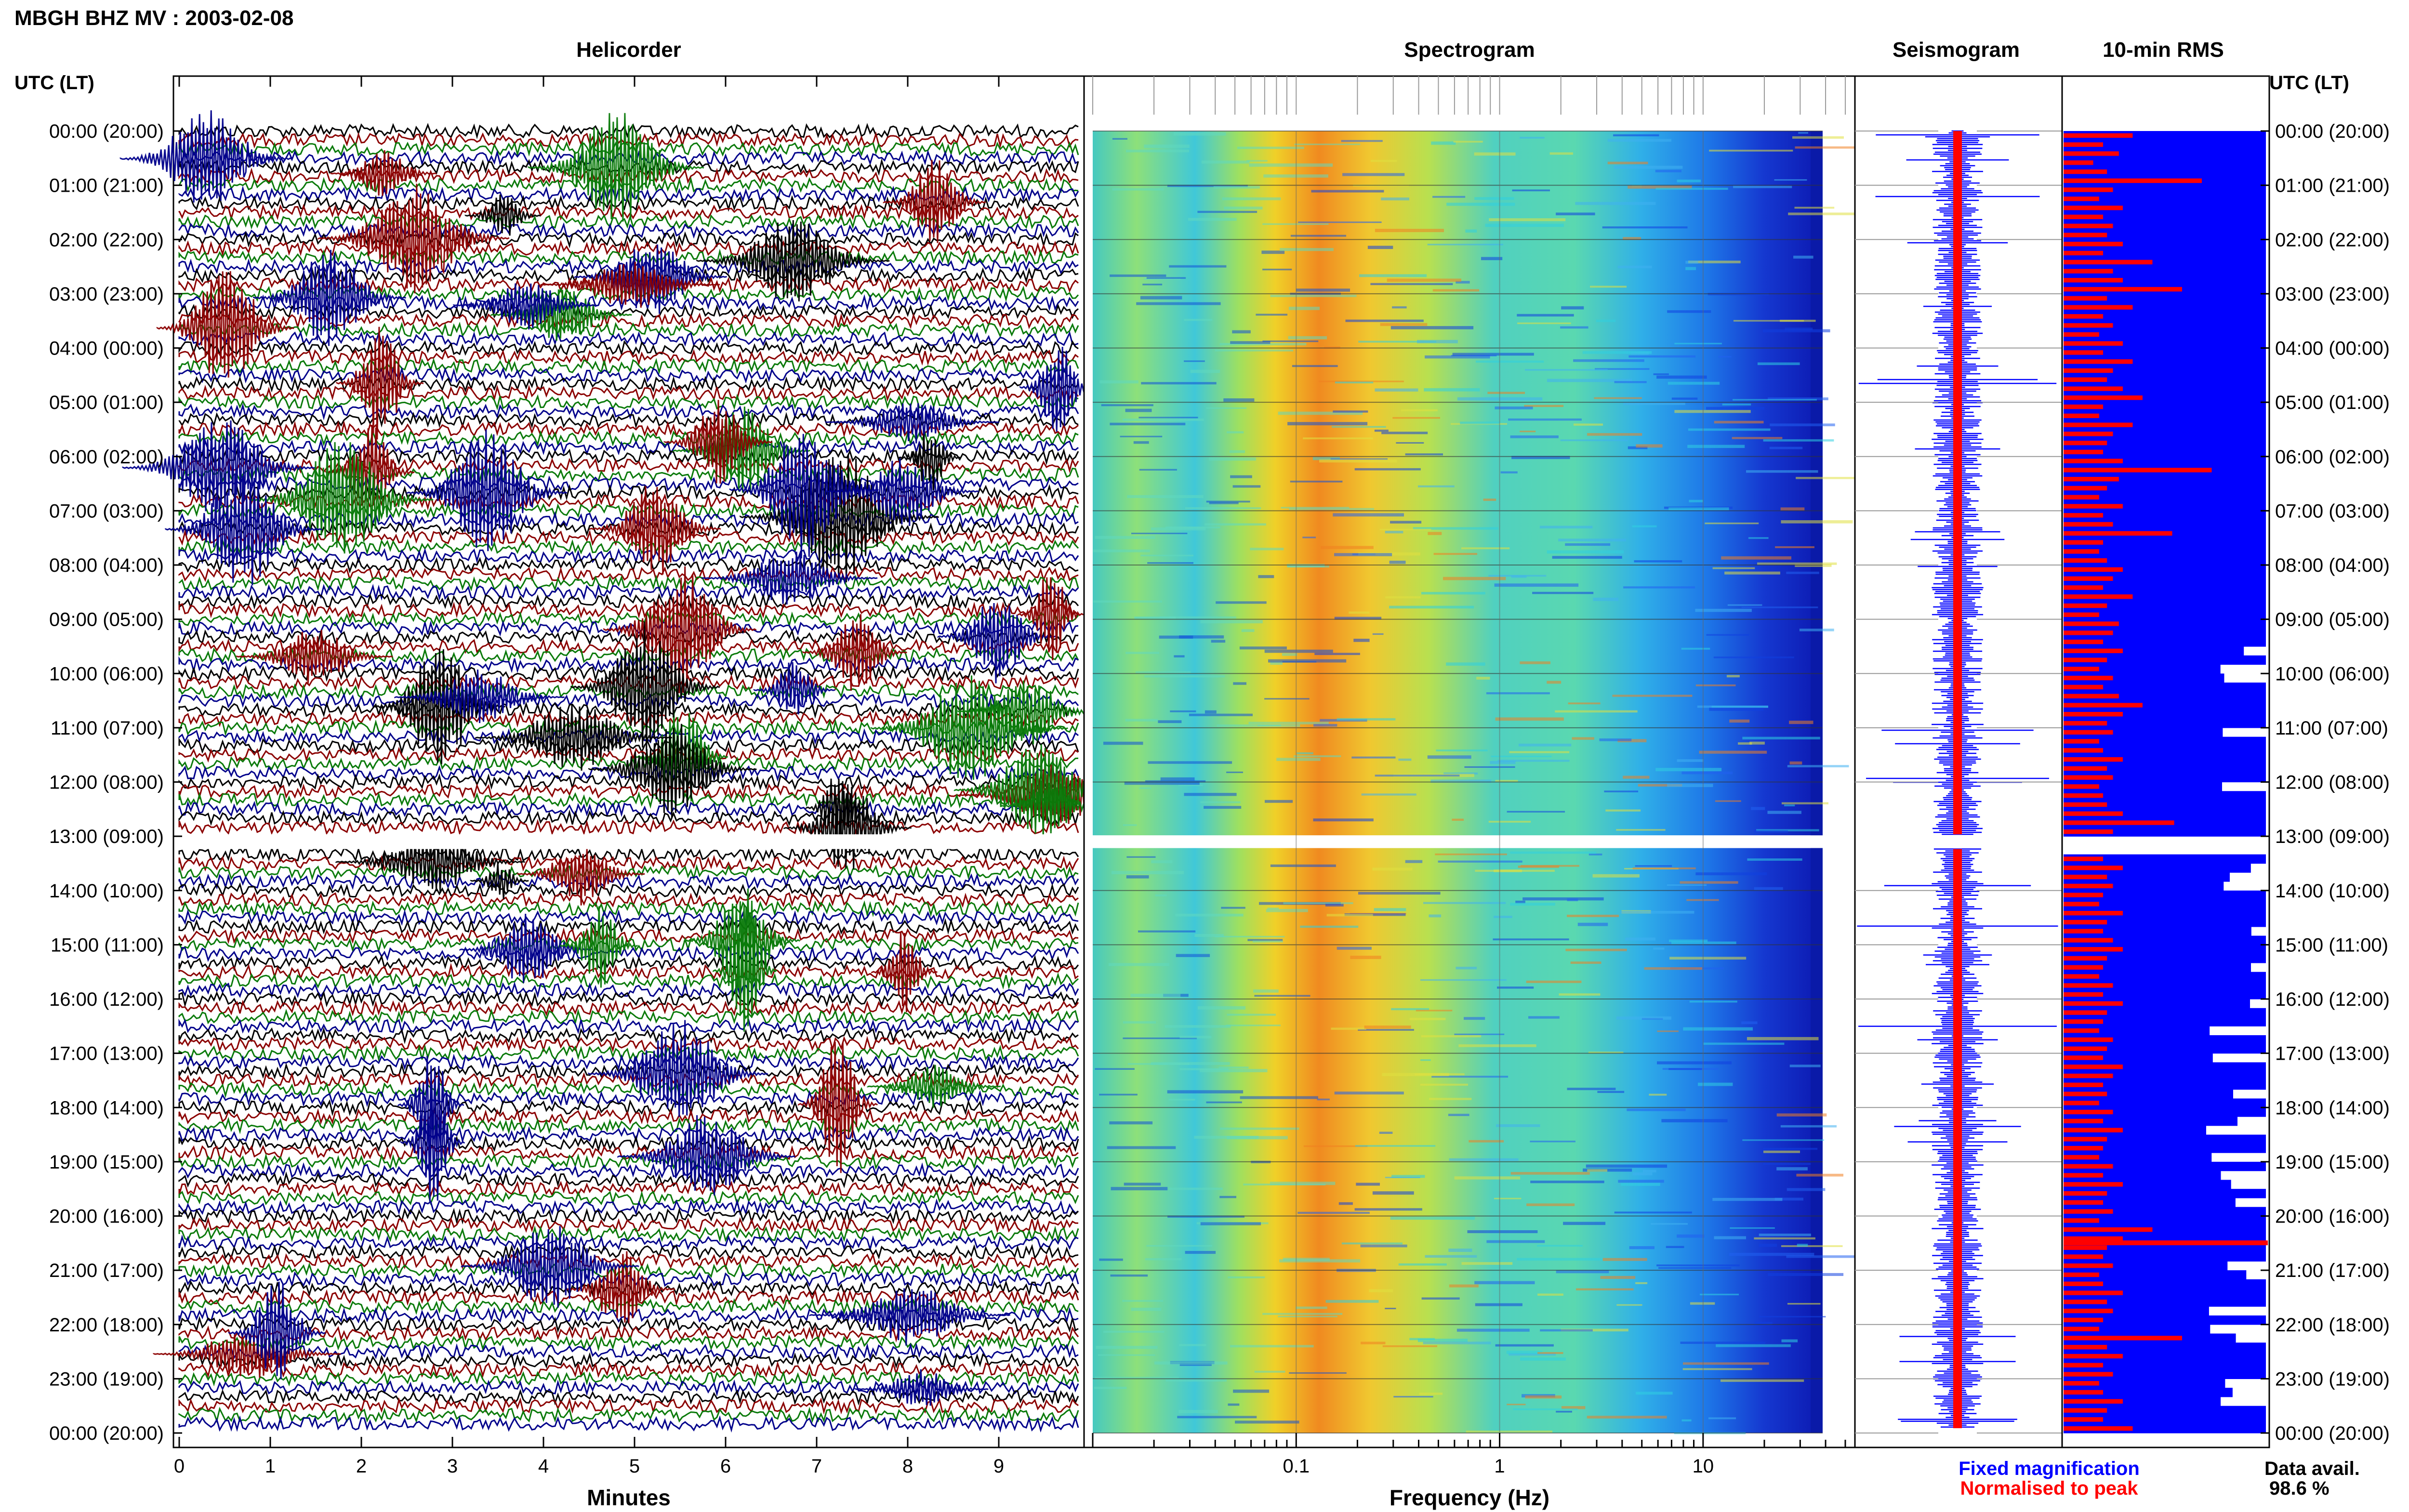 The height and width of the screenshot is (1512, 2409). Describe the element at coordinates (270, 1466) in the screenshot. I see `helicorder-xtick-label: 1` at that location.